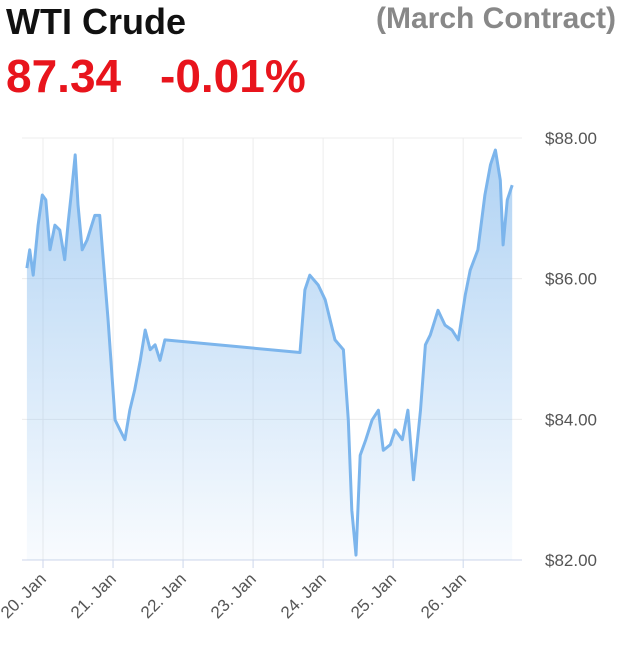  Describe the element at coordinates (233, 595) in the screenshot. I see `x-tick-label: 23. Jan` at that location.